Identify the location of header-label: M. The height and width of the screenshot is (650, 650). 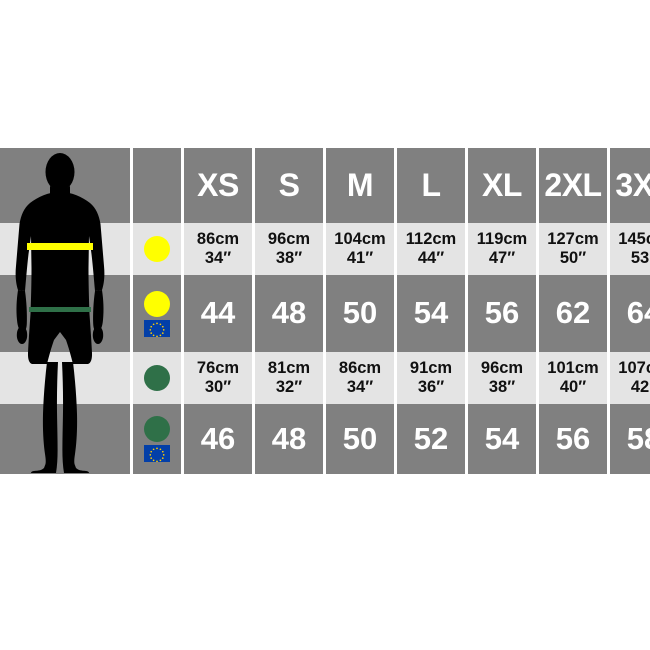
(360, 184).